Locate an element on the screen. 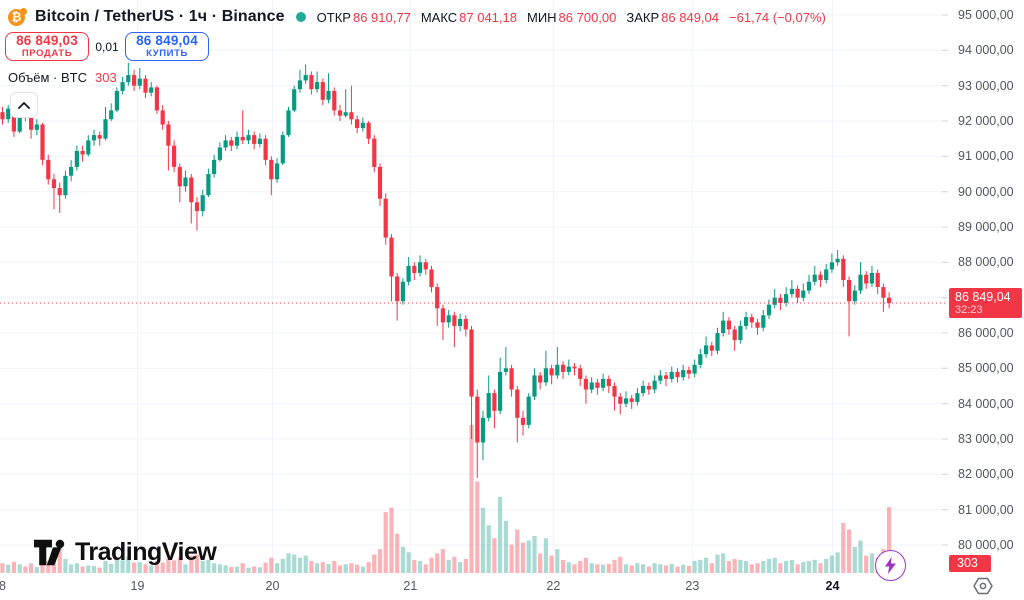 This screenshot has height=600, width=1024. volume-axis-label: 303 is located at coordinates (970, 563).